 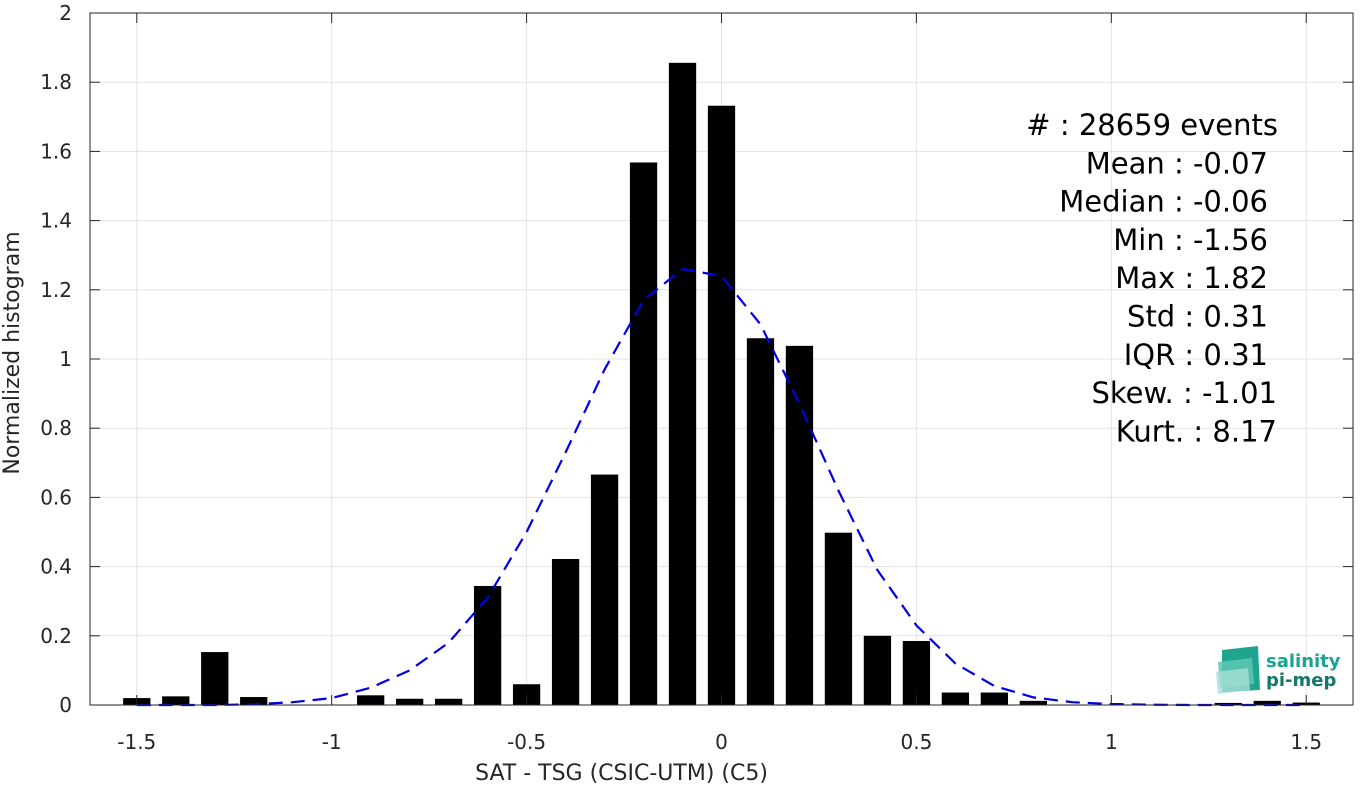 I want to click on y-tick-label: 0.8, so click(x=56, y=428).